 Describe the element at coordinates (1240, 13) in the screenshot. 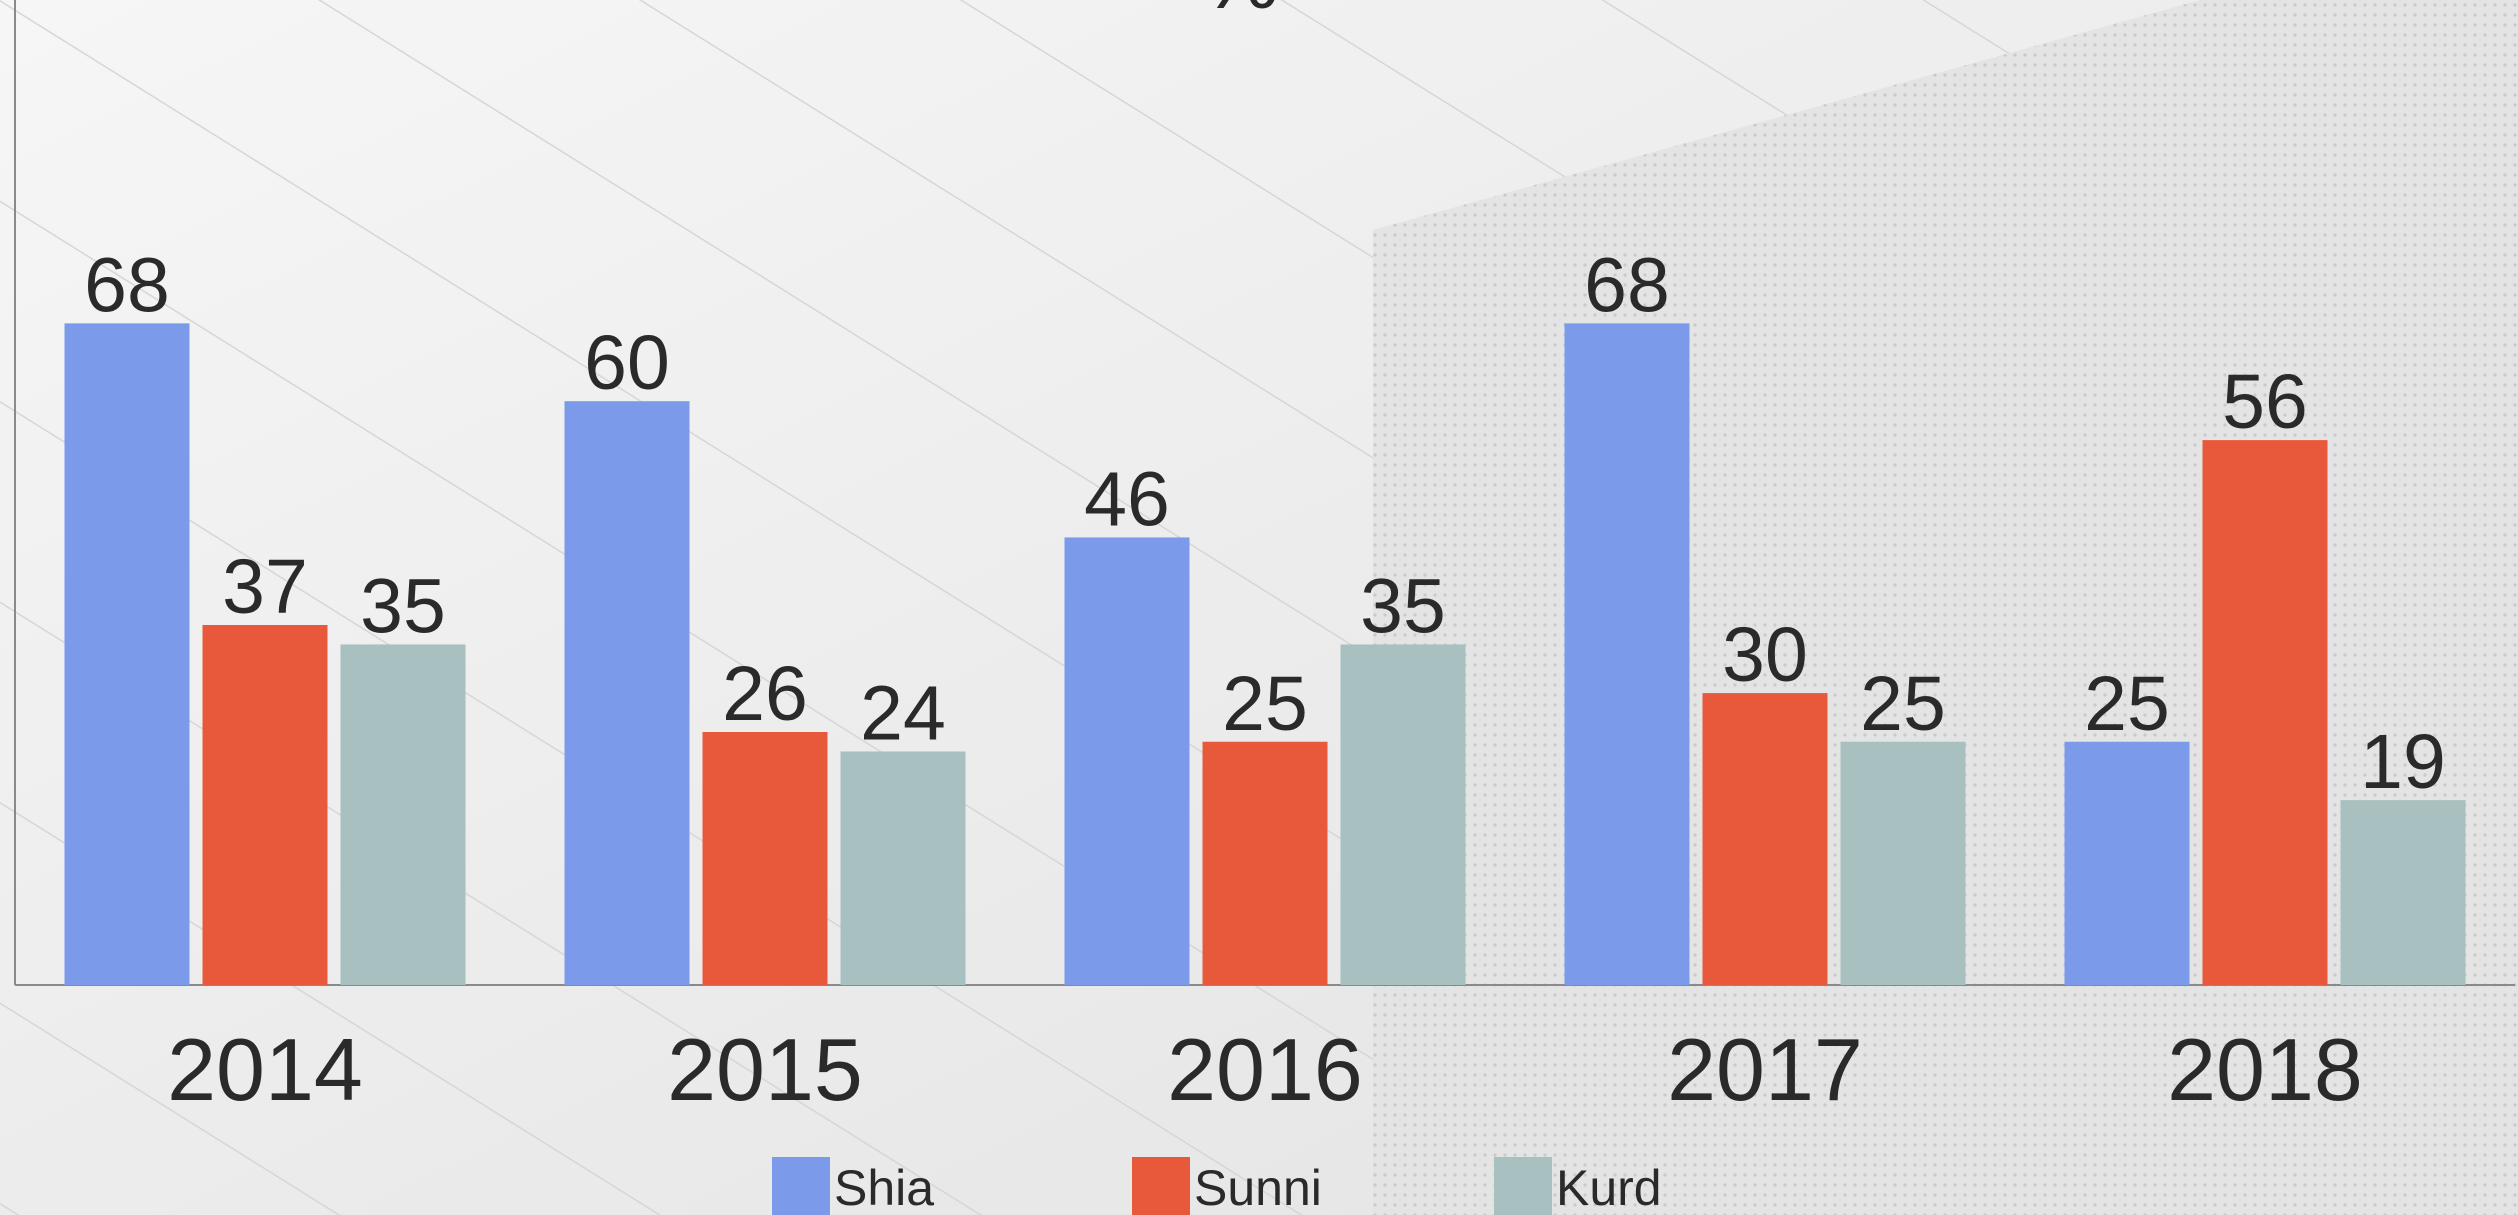

I see `chart-title: %` at that location.